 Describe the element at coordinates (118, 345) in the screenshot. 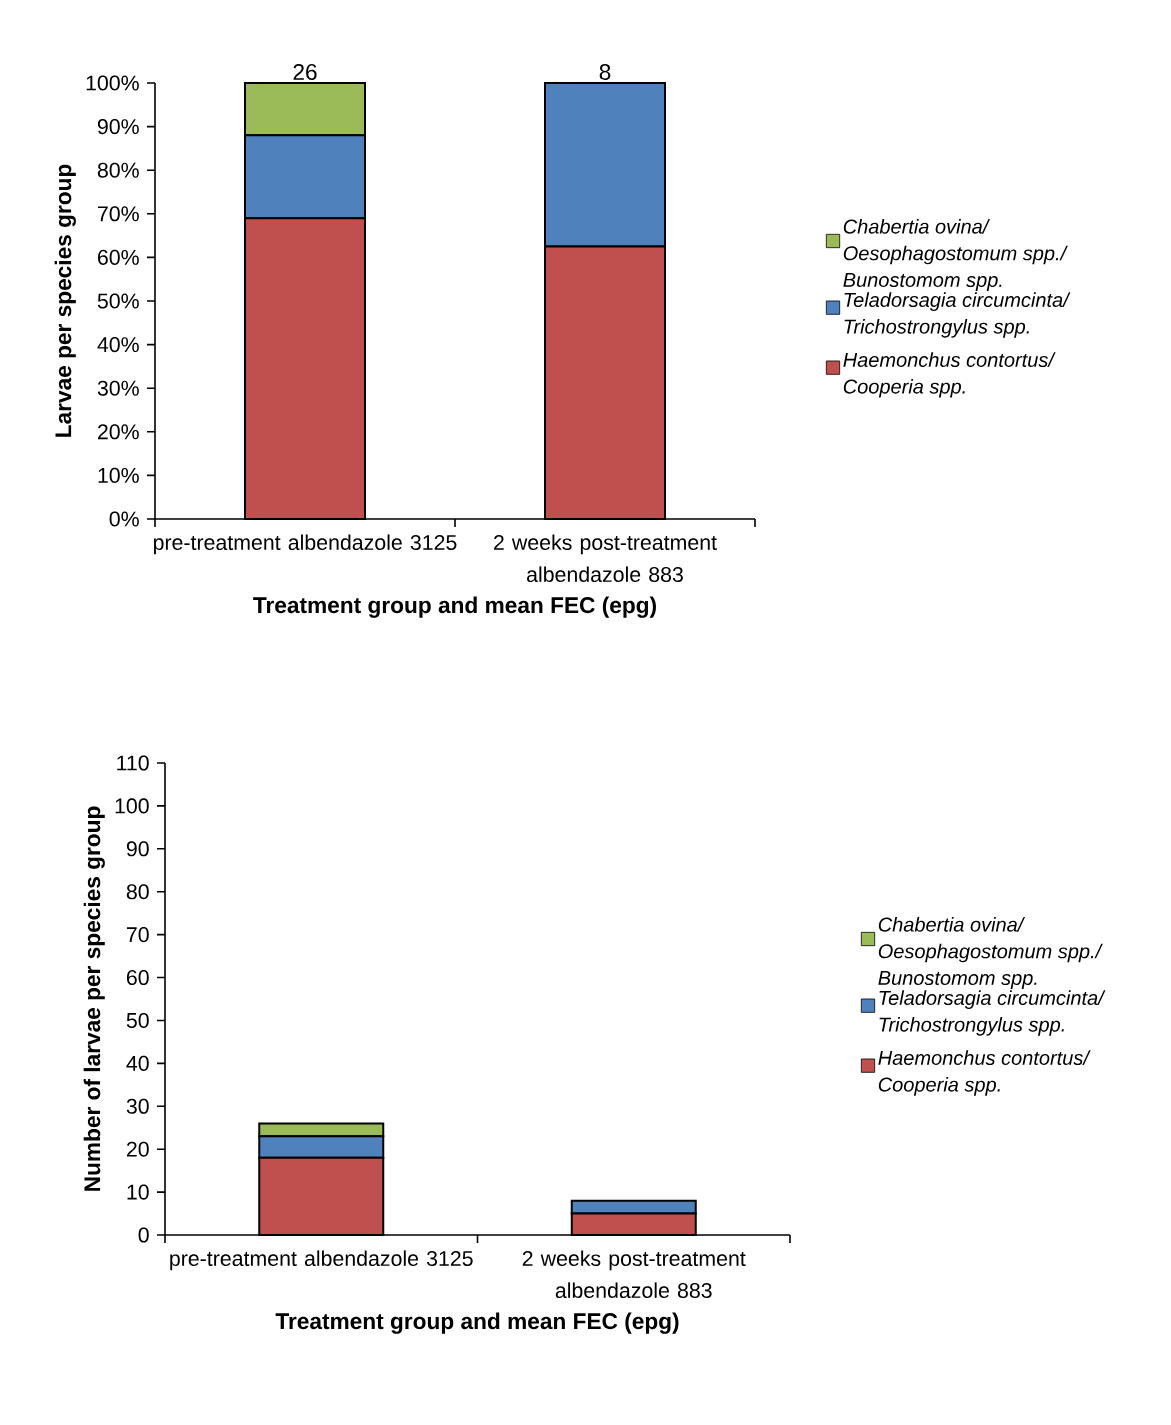

I see `y-tick-label: 40%` at that location.